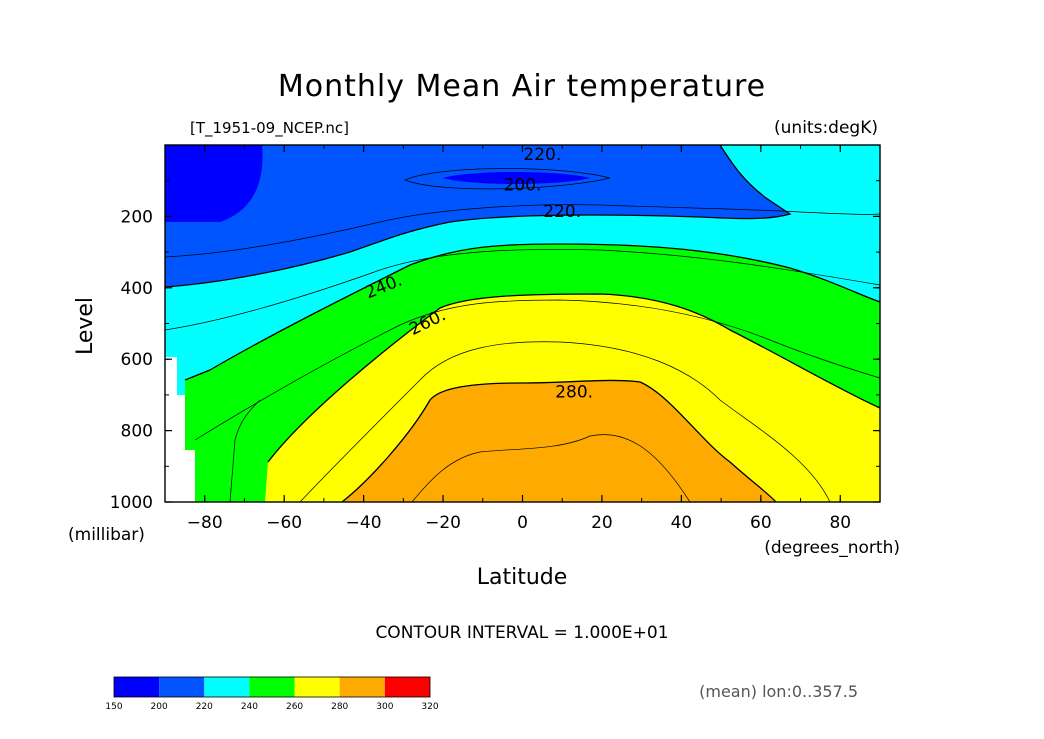 The height and width of the screenshot is (739, 1044). I want to click on colorbar-label: 260, so click(294, 707).